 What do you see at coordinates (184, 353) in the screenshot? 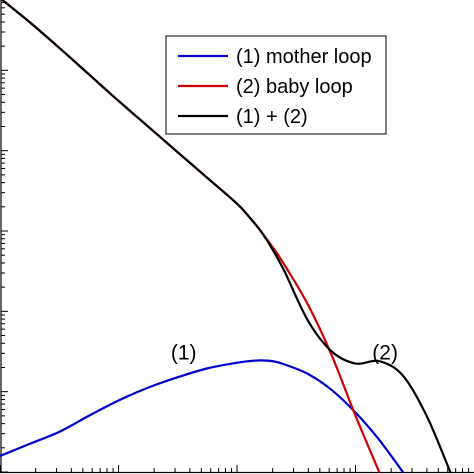
I see `annotation-label-1: (1)` at bounding box center [184, 353].